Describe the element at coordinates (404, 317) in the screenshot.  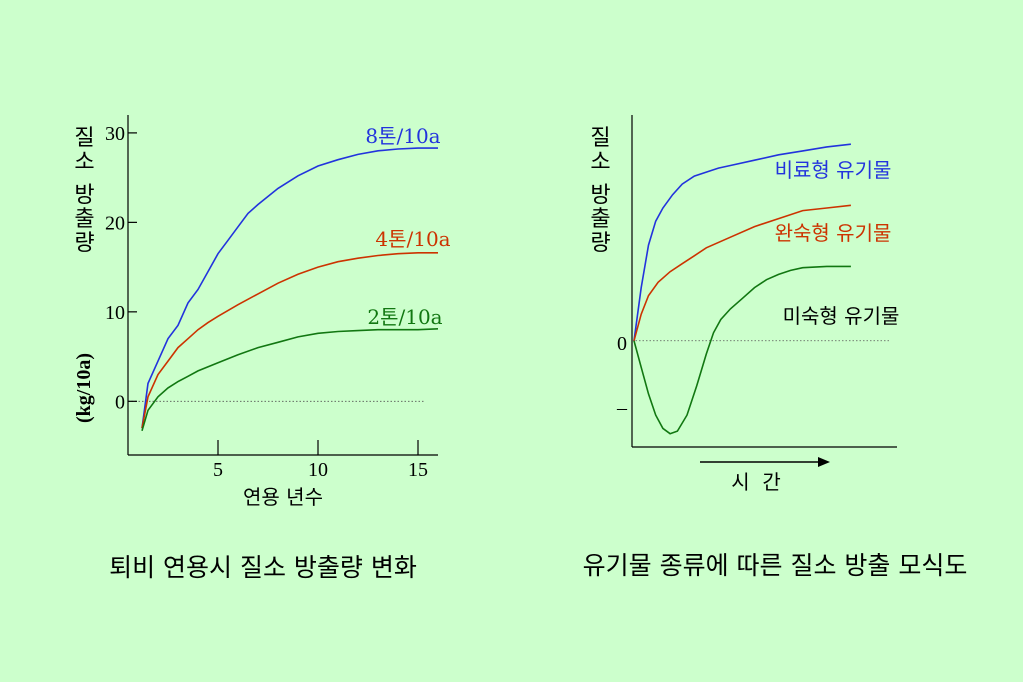
I see `chart1-series-label-3: 2톤/10a` at that location.